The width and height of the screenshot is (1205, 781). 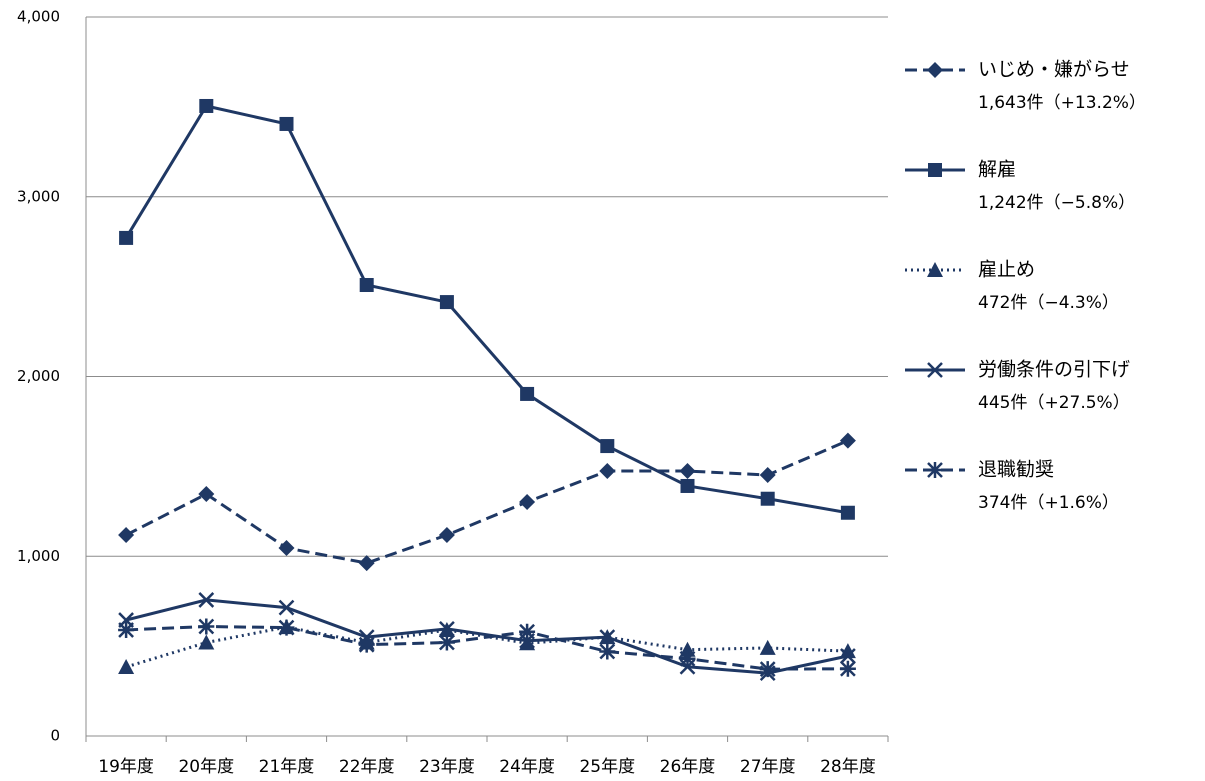 I want to click on legend-note: 1,242件（−5.8%）, so click(x=1056, y=203).